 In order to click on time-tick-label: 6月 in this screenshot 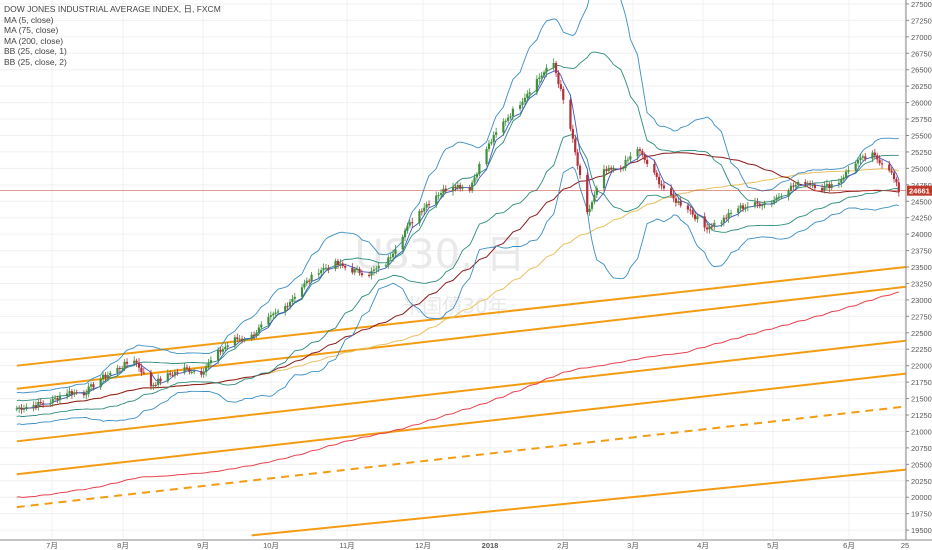, I will do `click(849, 545)`.